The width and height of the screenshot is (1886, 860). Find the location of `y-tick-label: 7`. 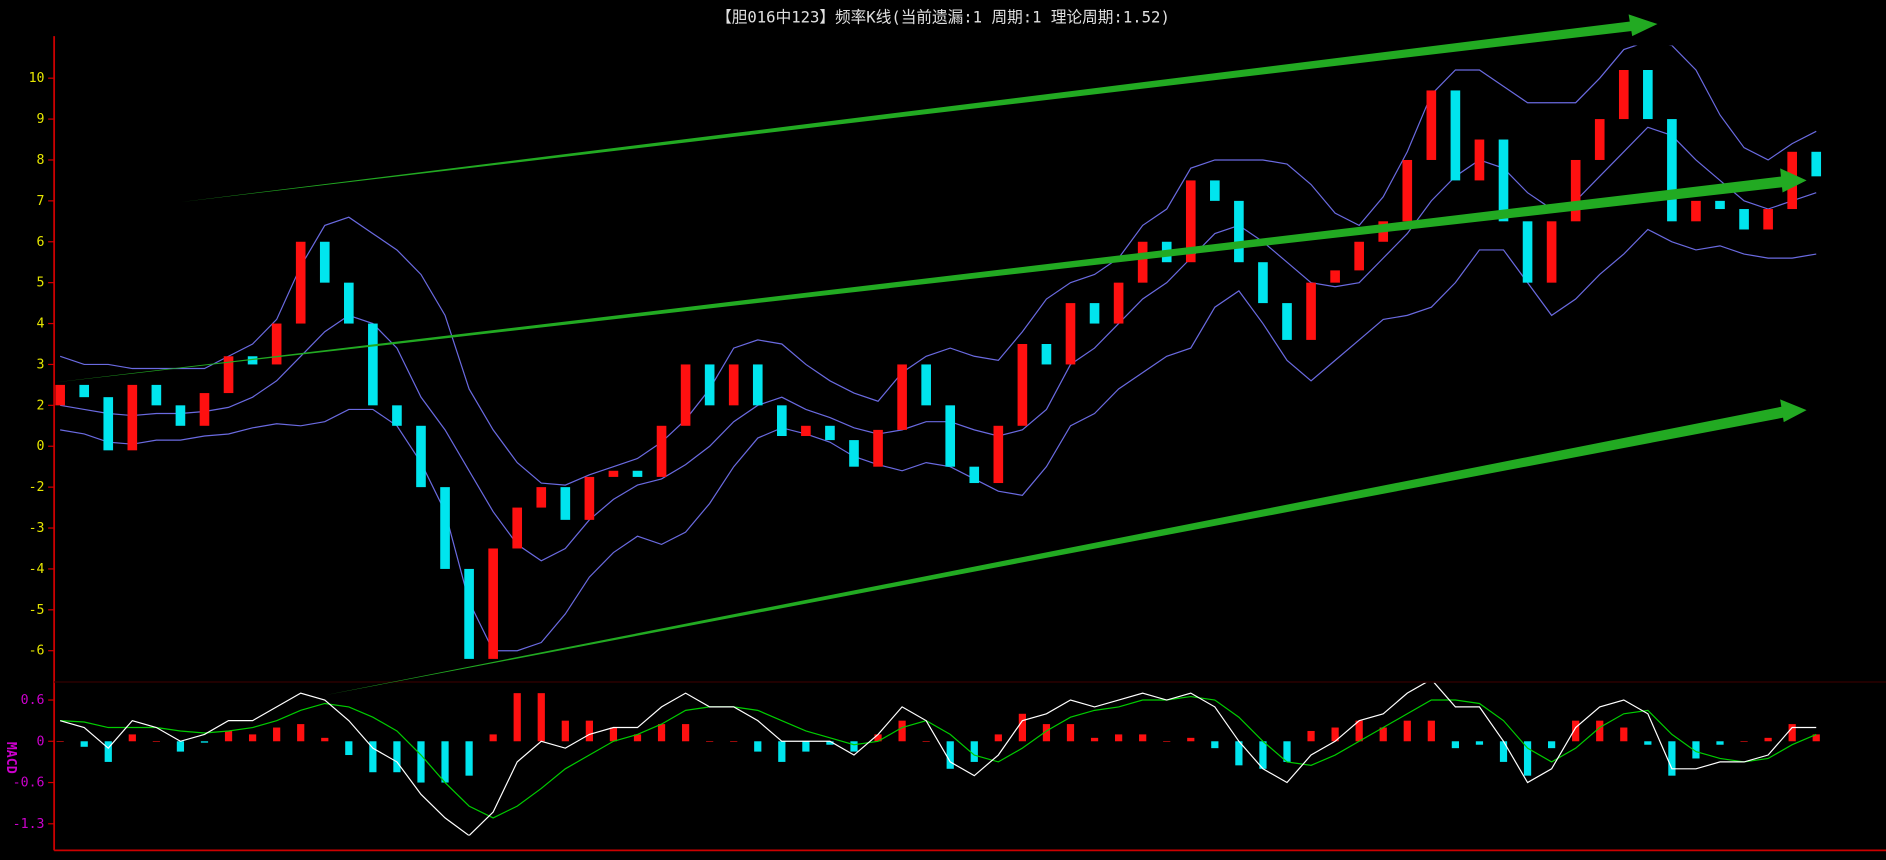

y-tick-label: 7 is located at coordinates (41, 201).